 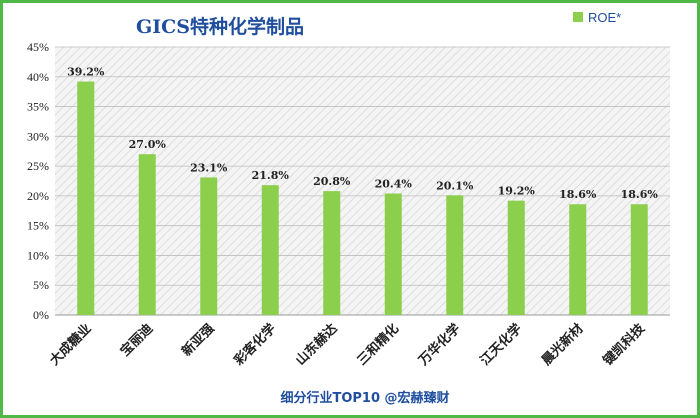 What do you see at coordinates (394, 184) in the screenshot?
I see `data-label: 20.4%` at bounding box center [394, 184].